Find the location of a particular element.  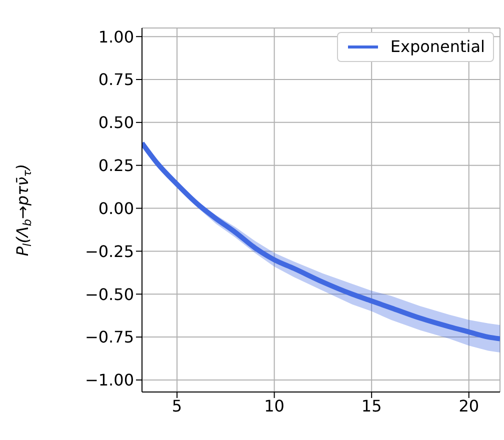

y-tick-label: −0.25 is located at coordinates (109, 251).